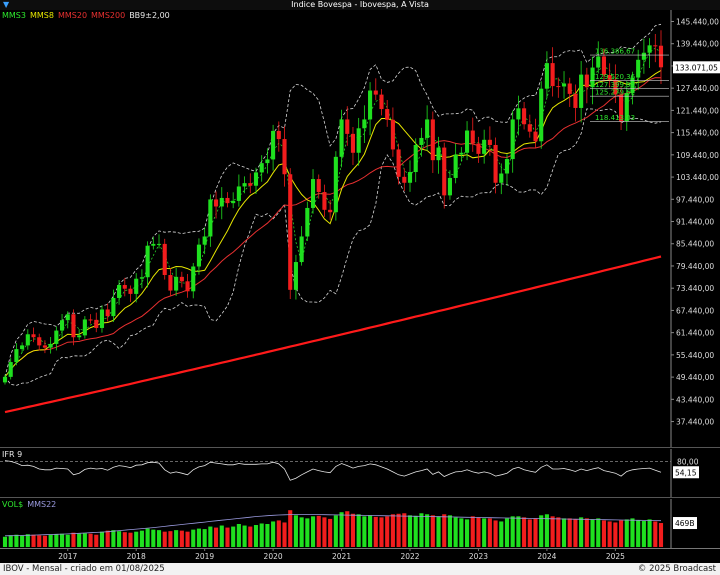 Image resolution: width=720 pixels, height=575 pixels. What do you see at coordinates (273, 556) in the screenshot?
I see `x-tick-label: 2020` at bounding box center [273, 556].